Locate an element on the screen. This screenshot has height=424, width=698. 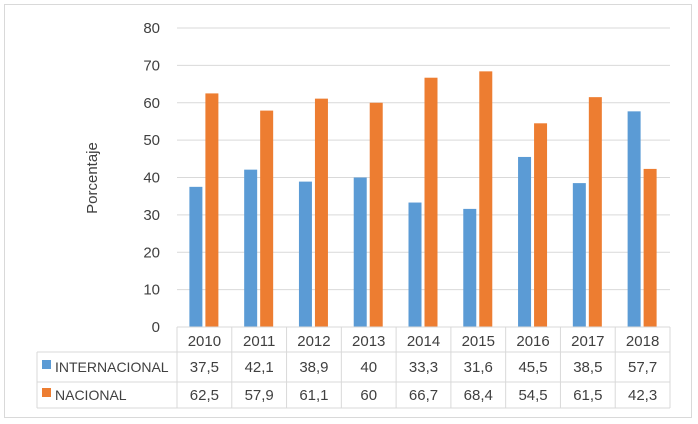
bar-internacional-2014 is located at coordinates (415, 264).